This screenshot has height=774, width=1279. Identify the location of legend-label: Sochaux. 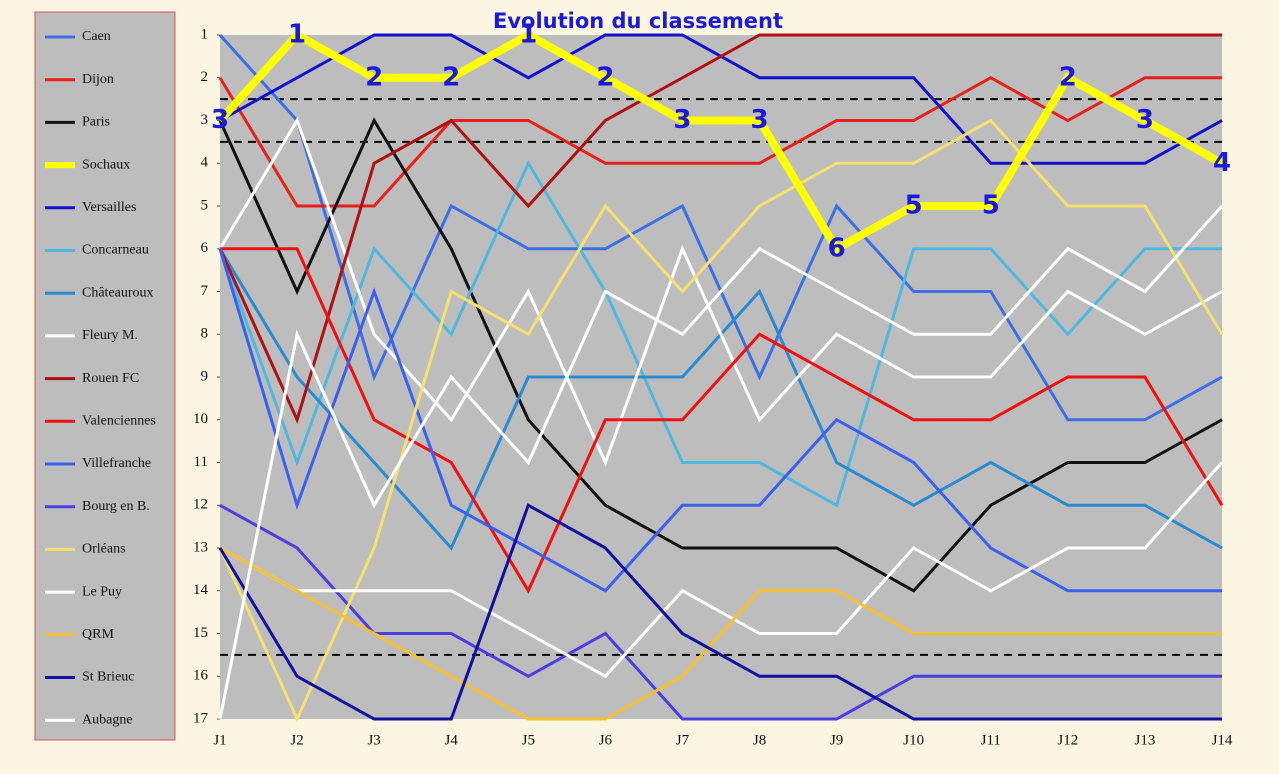
(106, 164).